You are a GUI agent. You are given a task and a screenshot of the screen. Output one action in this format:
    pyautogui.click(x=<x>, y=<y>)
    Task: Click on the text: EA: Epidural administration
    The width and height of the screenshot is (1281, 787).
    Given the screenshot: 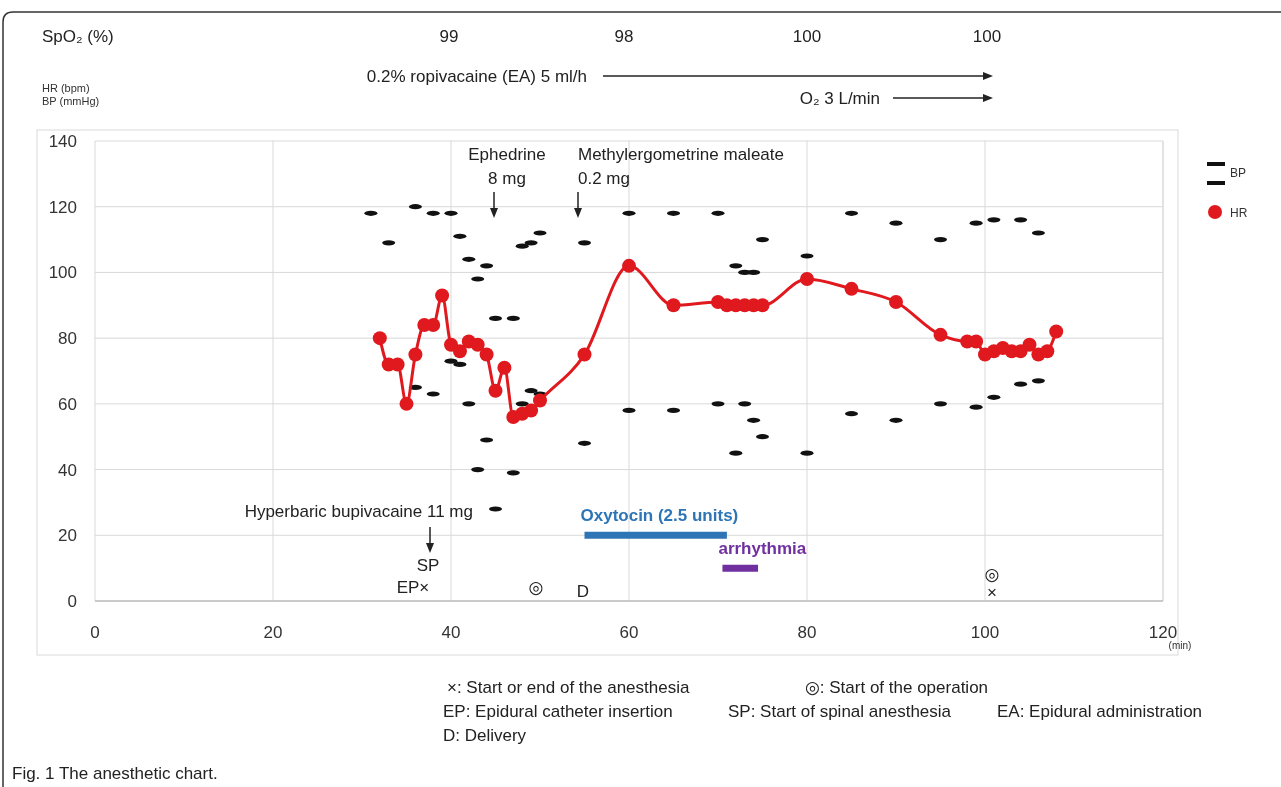 What is the action you would take?
    pyautogui.click(x=1100, y=711)
    